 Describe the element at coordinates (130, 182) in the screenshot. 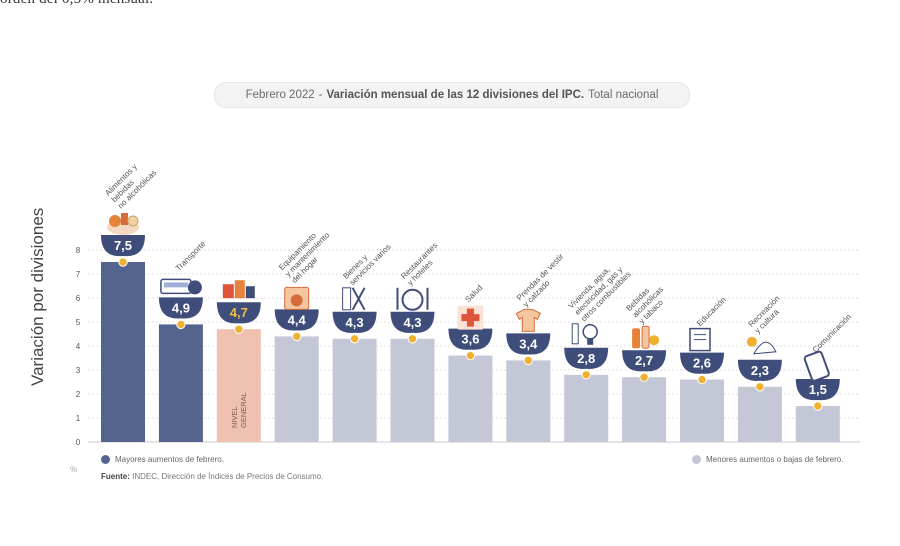

I see `category-label: Alimentos ybebidasno alcohólicas` at that location.